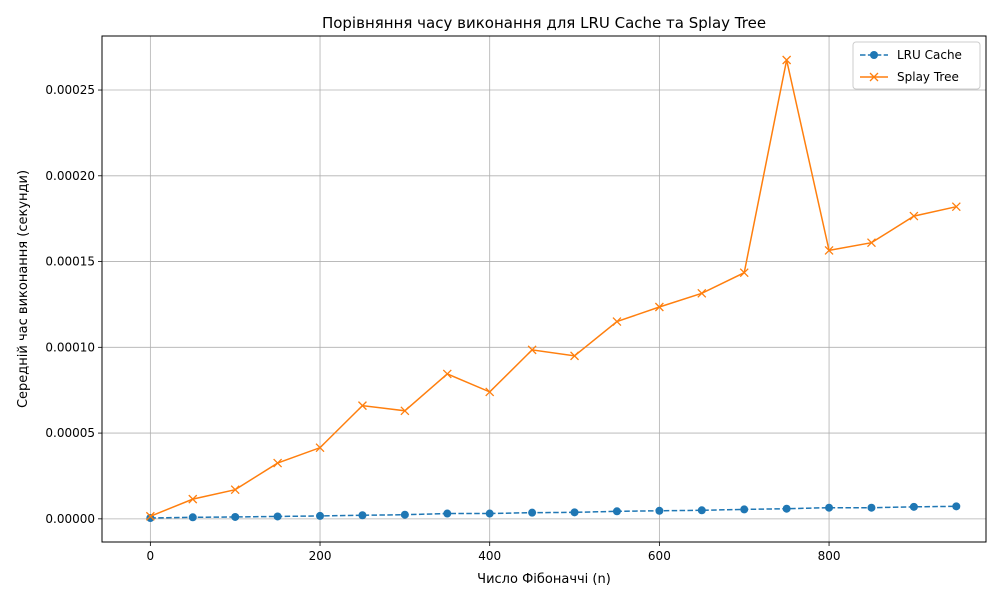 The image size is (1000, 604). Describe the element at coordinates (23, 289) in the screenshot. I see `y-axis-label: Середній час виконання (секунди)` at that location.